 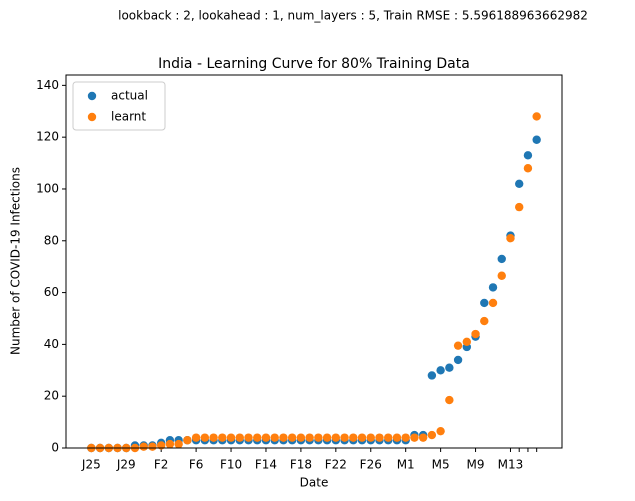 What do you see at coordinates (55, 448) in the screenshot?
I see `y-tick-label: 0` at bounding box center [55, 448].